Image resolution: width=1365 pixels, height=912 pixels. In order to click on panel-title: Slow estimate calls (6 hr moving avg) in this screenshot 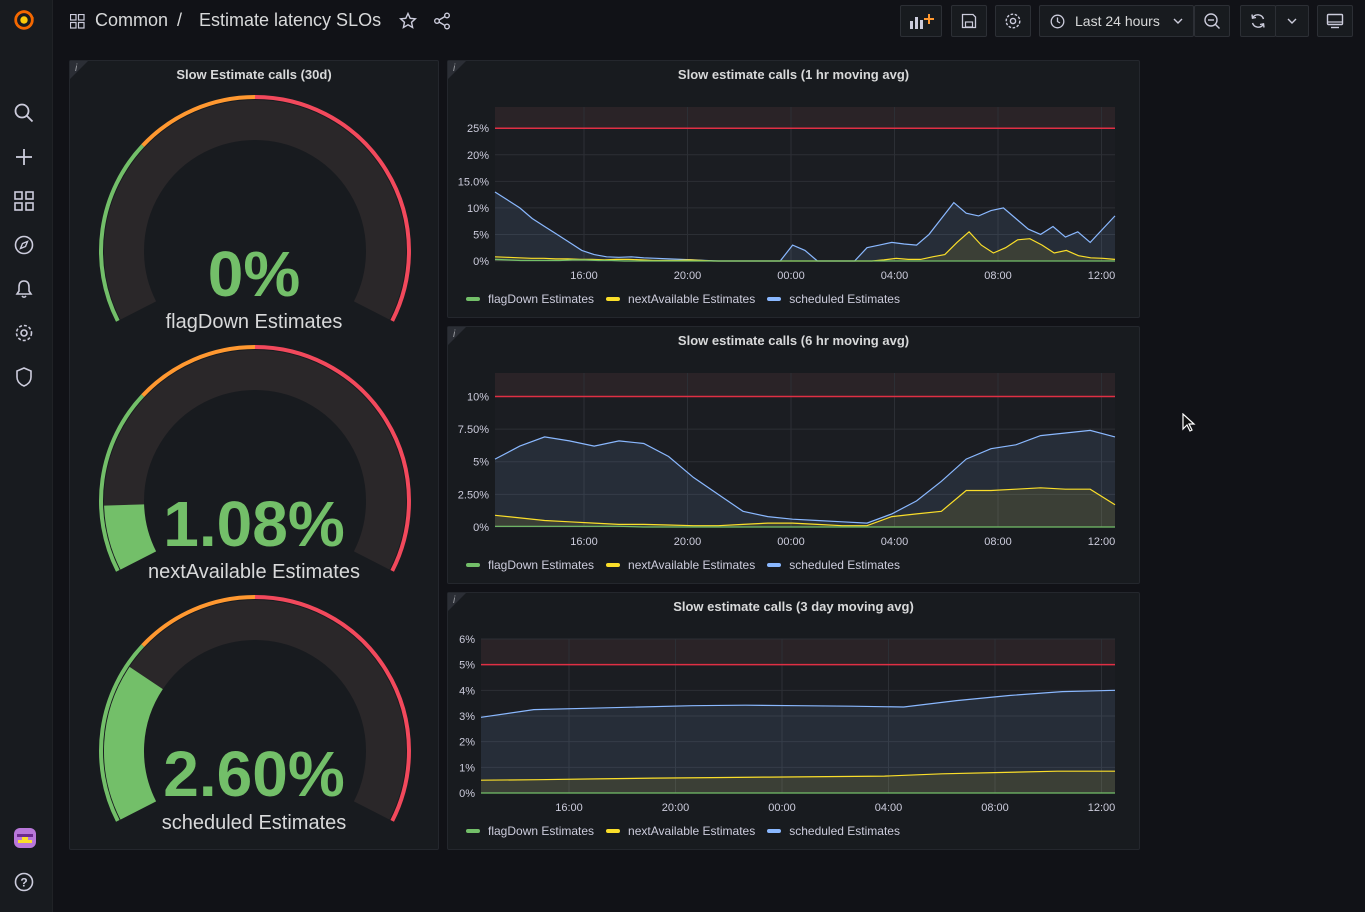, I will do `click(793, 340)`.